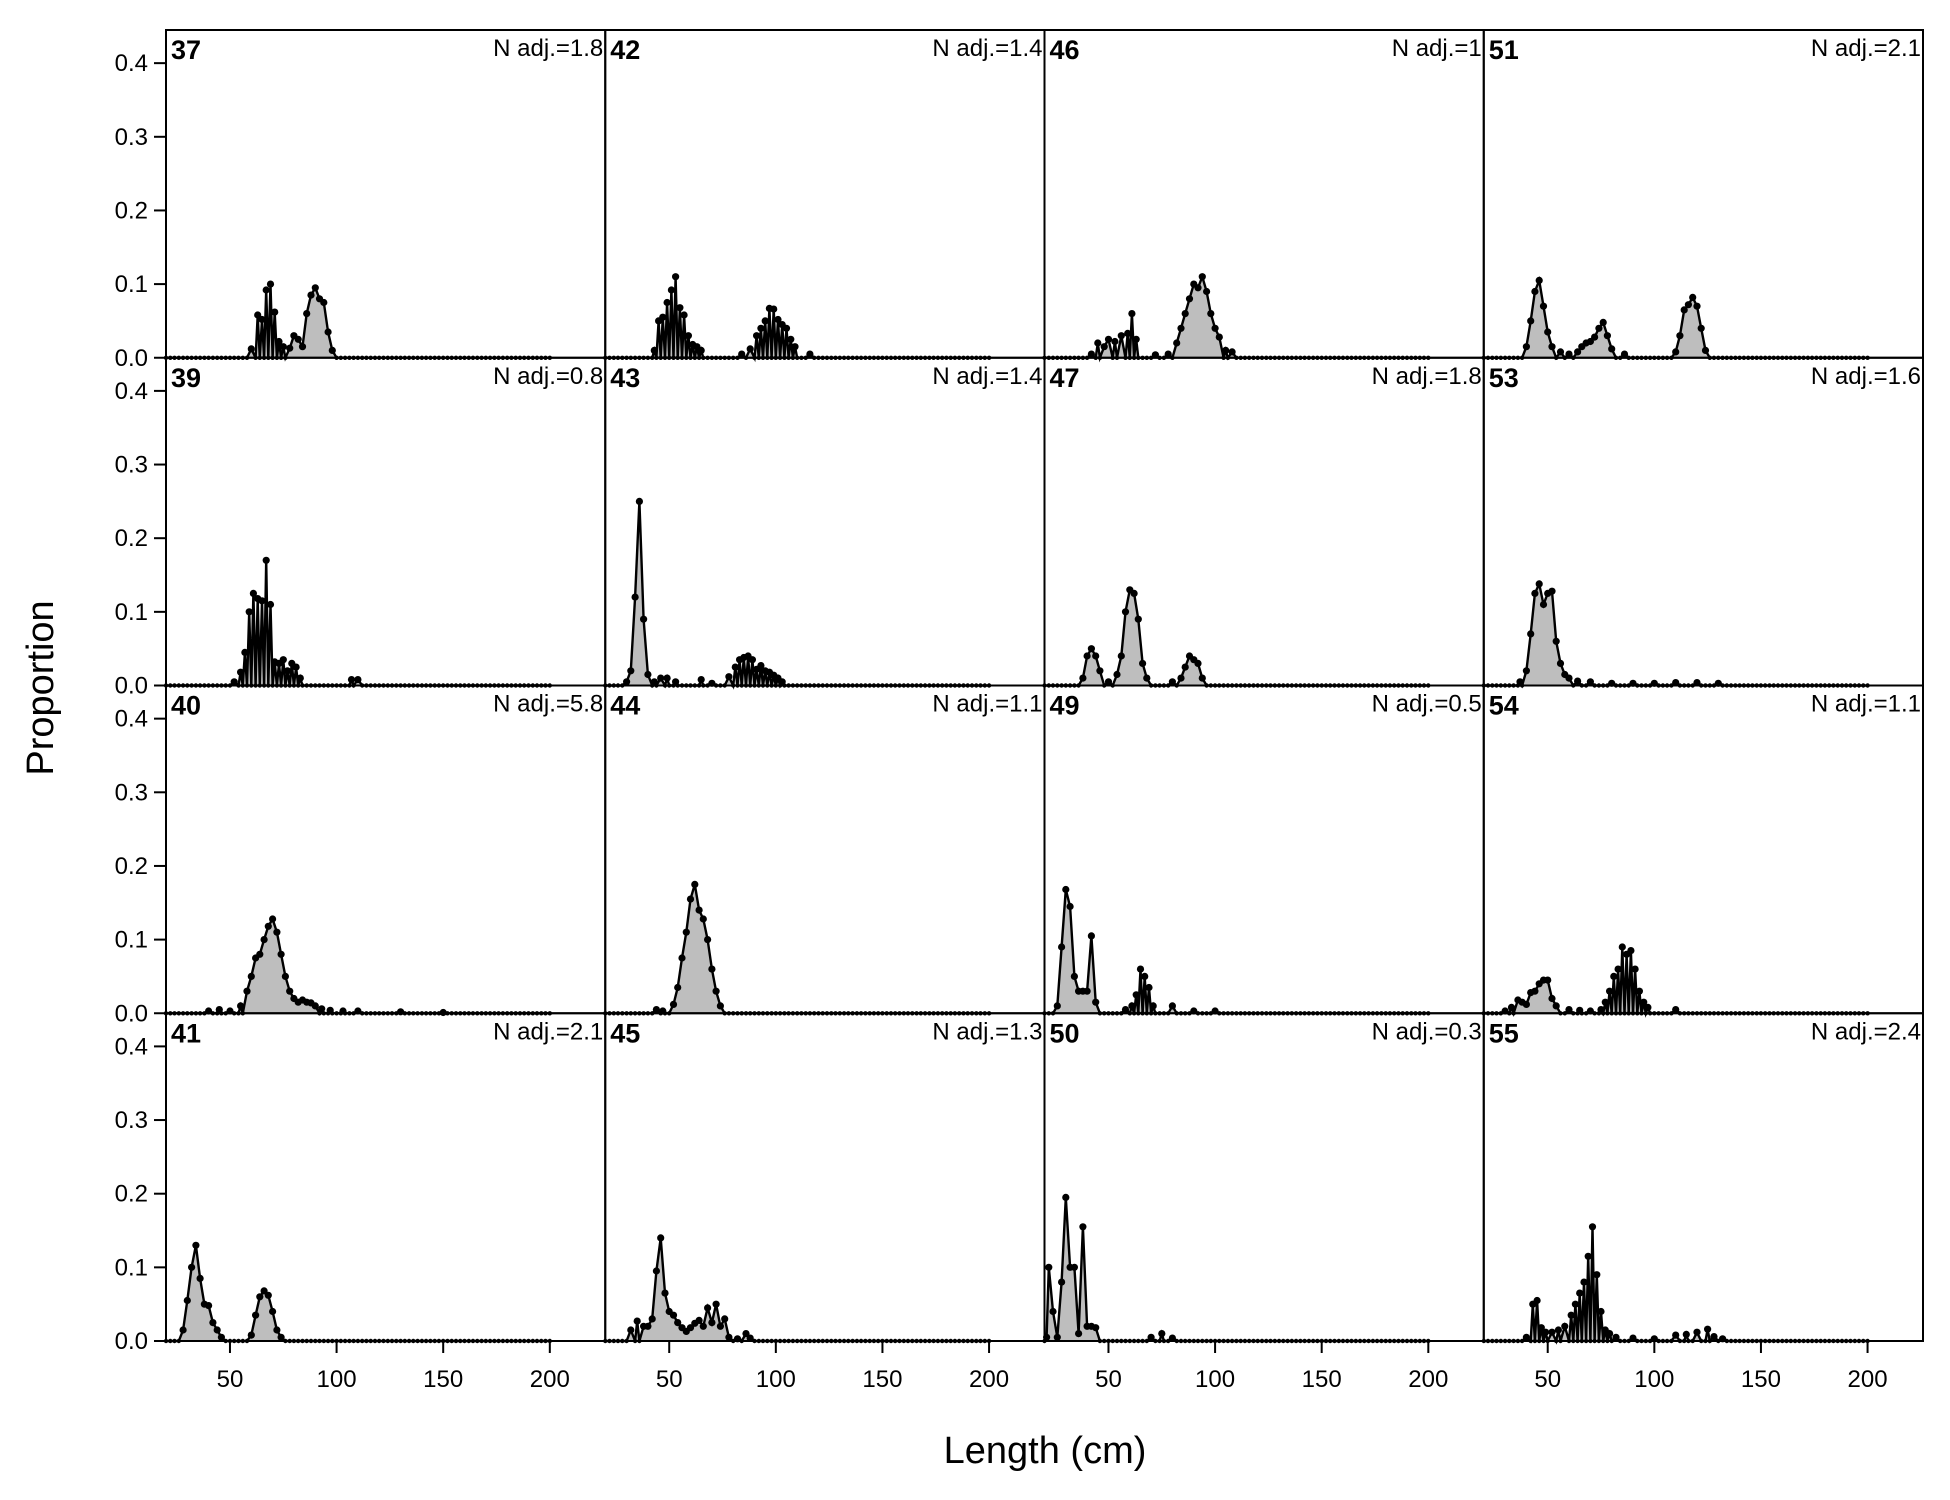 Image resolution: width=1950 pixels, height=1500 pixels. What do you see at coordinates (131, 612) in the screenshot?
I see `y-tick-label: 0.1` at bounding box center [131, 612].